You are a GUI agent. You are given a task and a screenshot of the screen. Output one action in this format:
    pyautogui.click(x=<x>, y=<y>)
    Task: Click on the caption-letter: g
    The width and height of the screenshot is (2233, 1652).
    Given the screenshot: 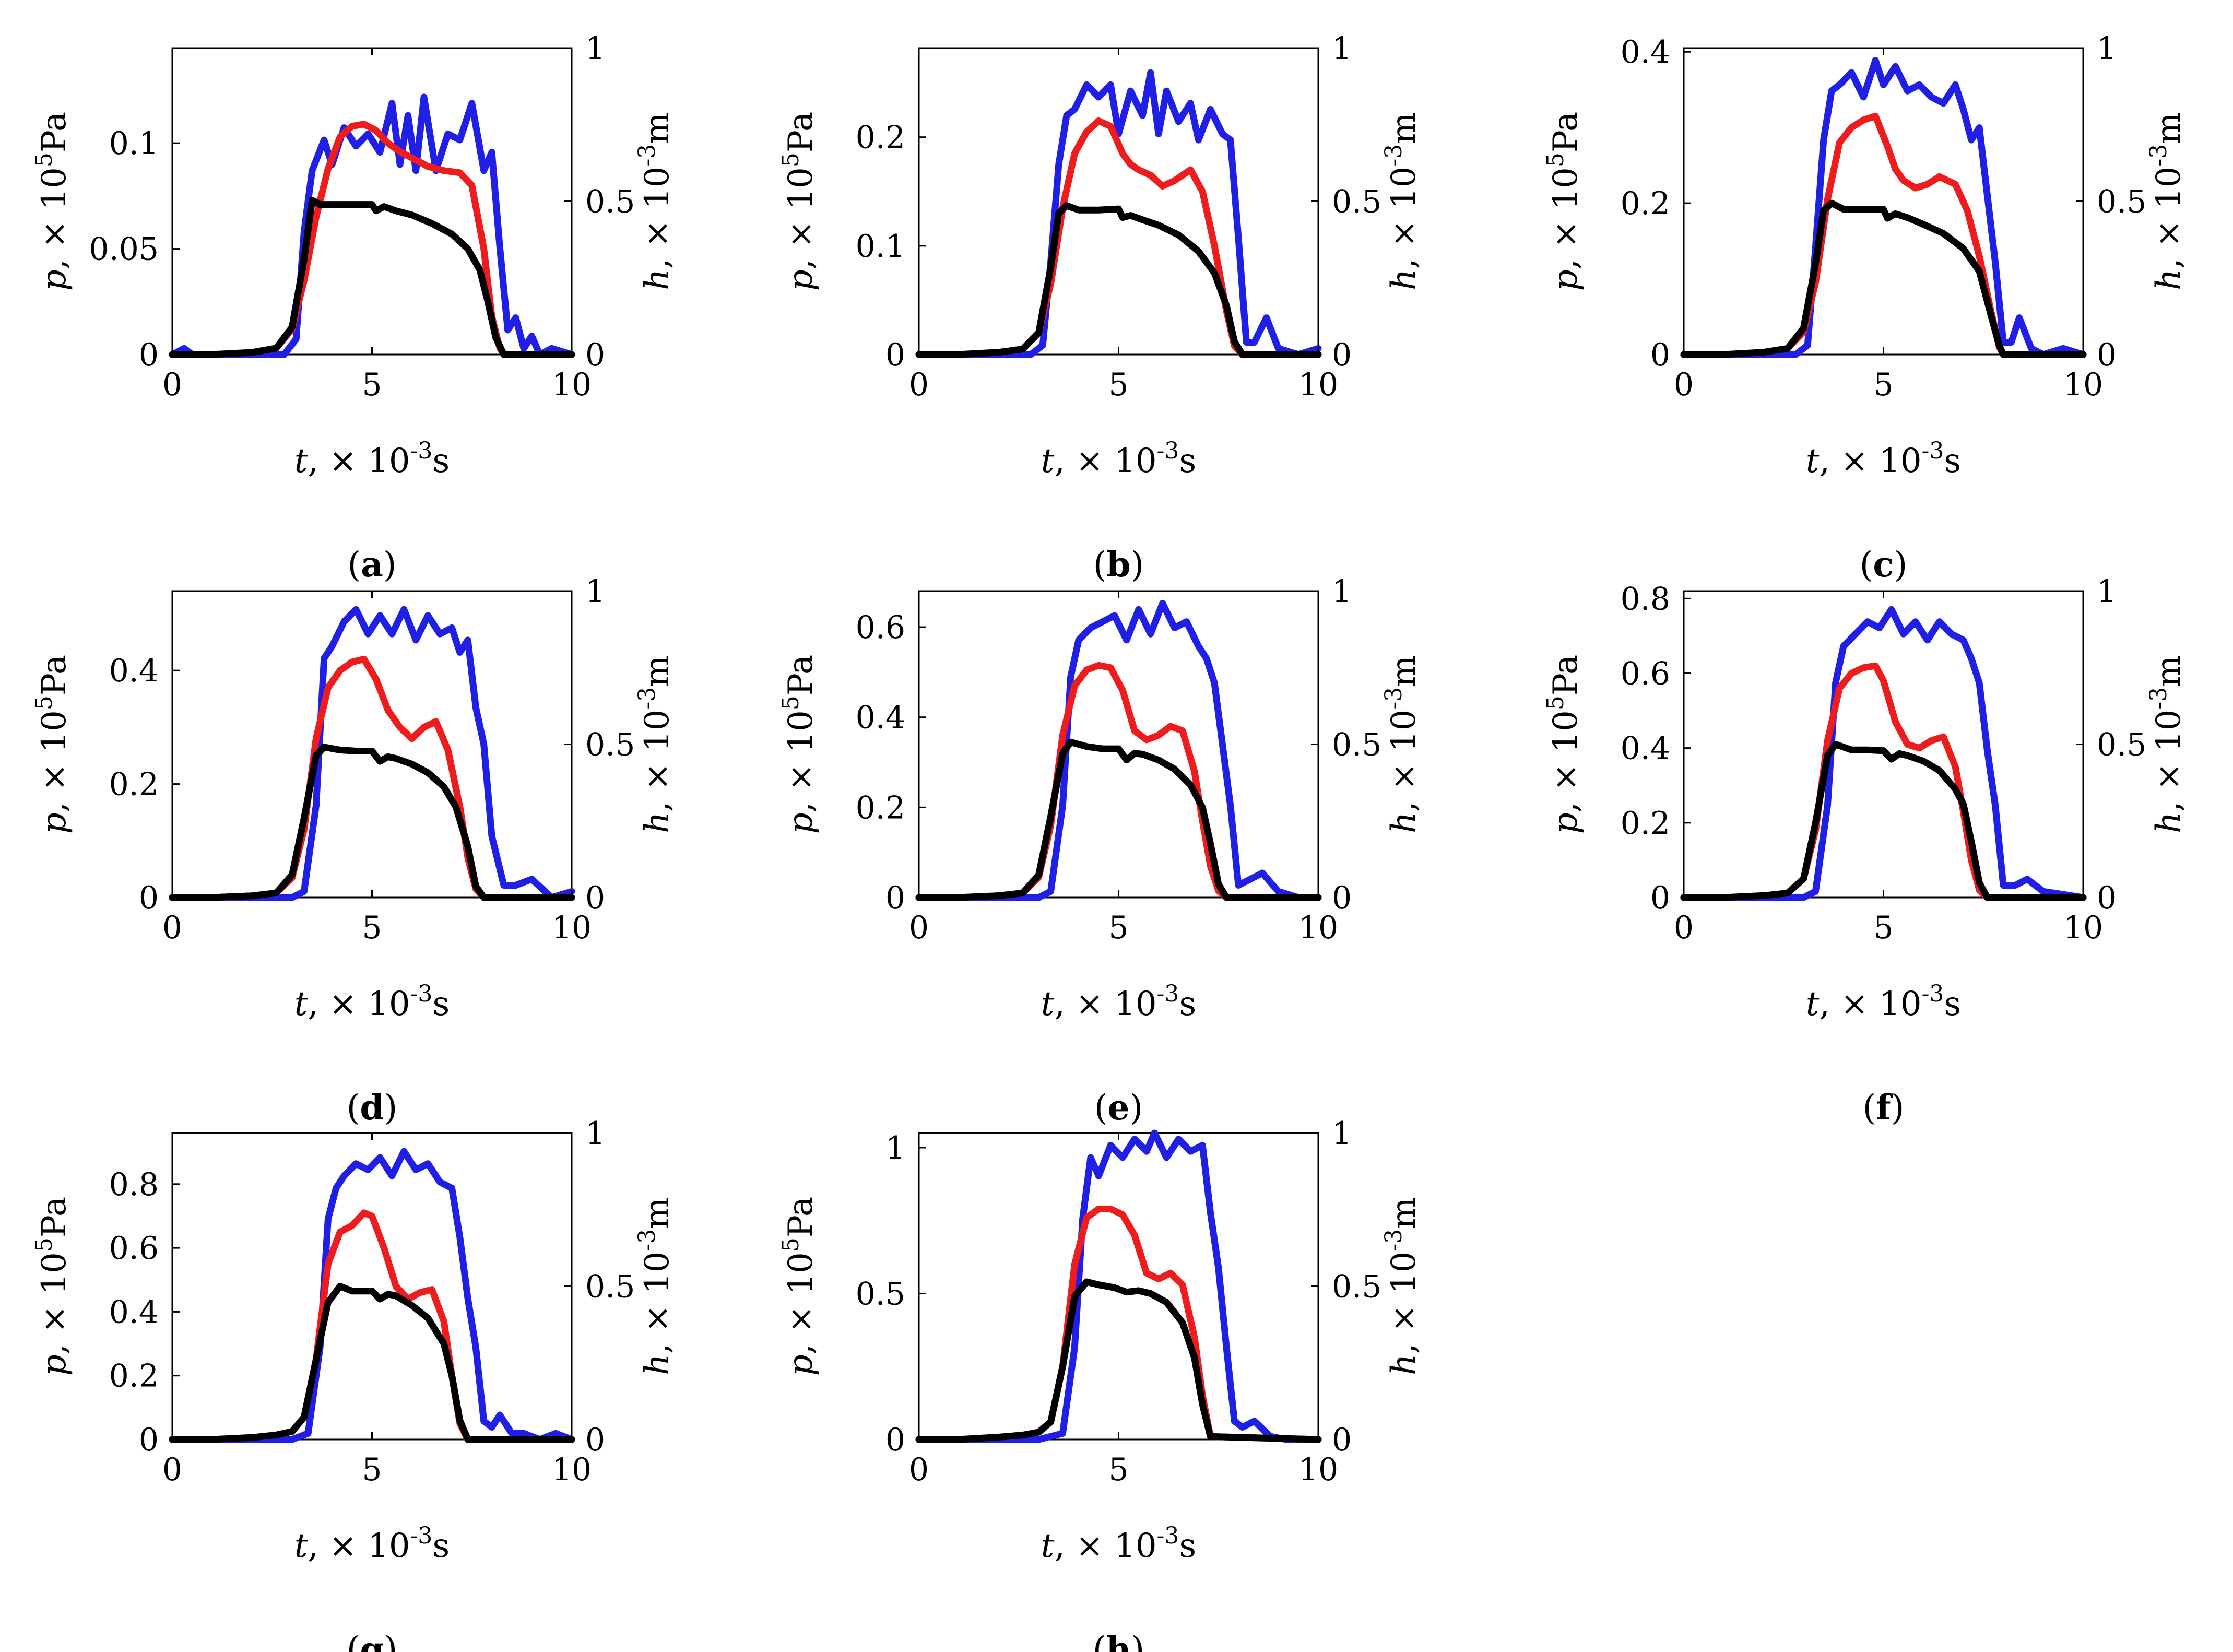 What is the action you would take?
    pyautogui.click(x=372, y=1640)
    